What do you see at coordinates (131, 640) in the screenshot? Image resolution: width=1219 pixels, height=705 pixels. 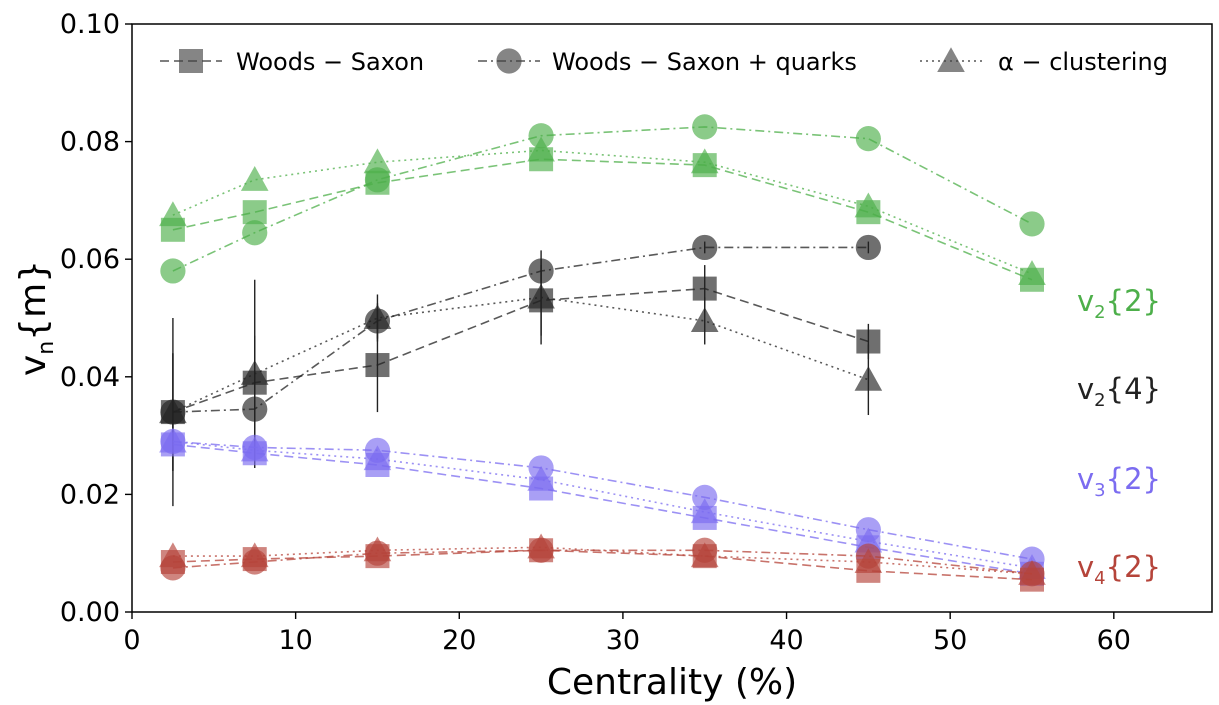 I see `x-tick-label: 0` at bounding box center [131, 640].